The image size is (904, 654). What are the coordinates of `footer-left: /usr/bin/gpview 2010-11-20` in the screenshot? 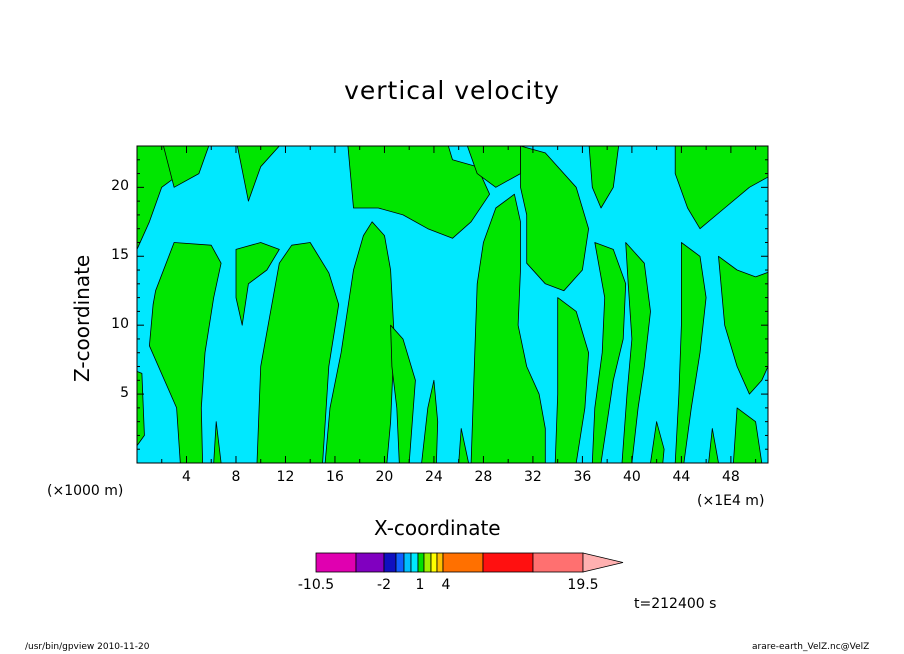 It's located at (87, 647).